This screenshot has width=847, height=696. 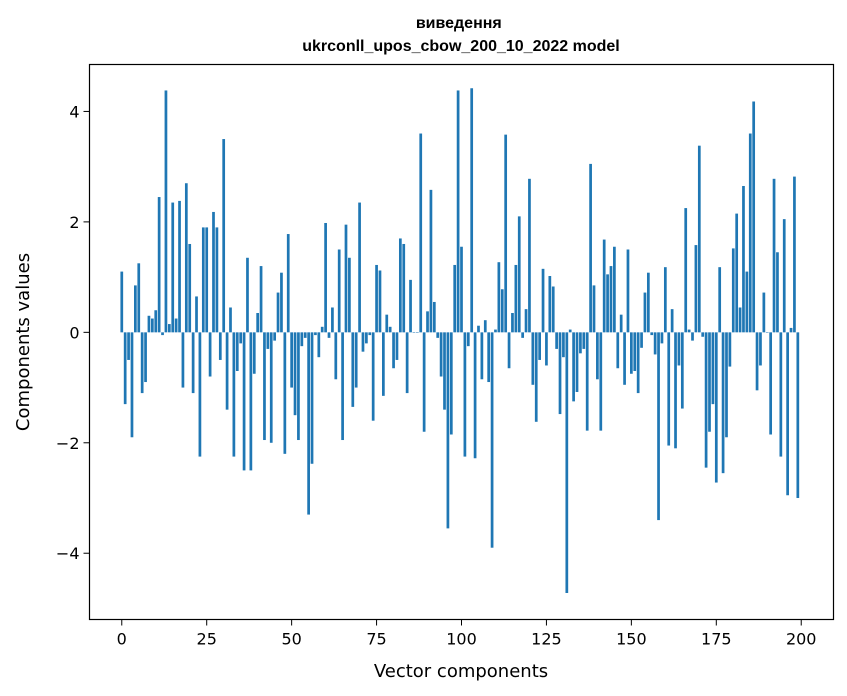 I want to click on x-tick-label: 200, so click(x=801, y=639).